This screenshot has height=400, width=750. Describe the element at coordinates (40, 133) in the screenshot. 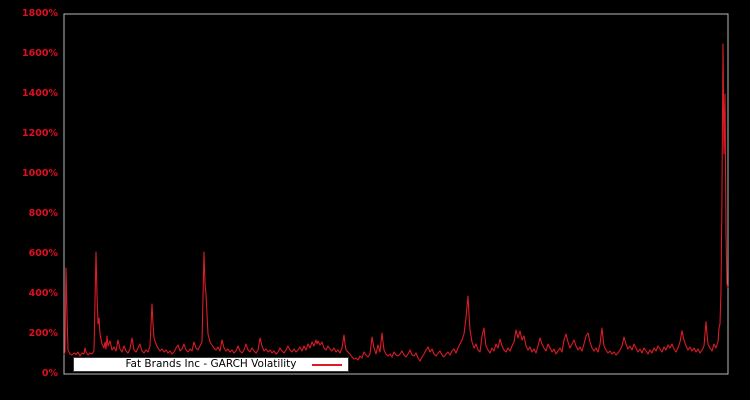

I see `y-axis-tick-label: 1200%` at that location.